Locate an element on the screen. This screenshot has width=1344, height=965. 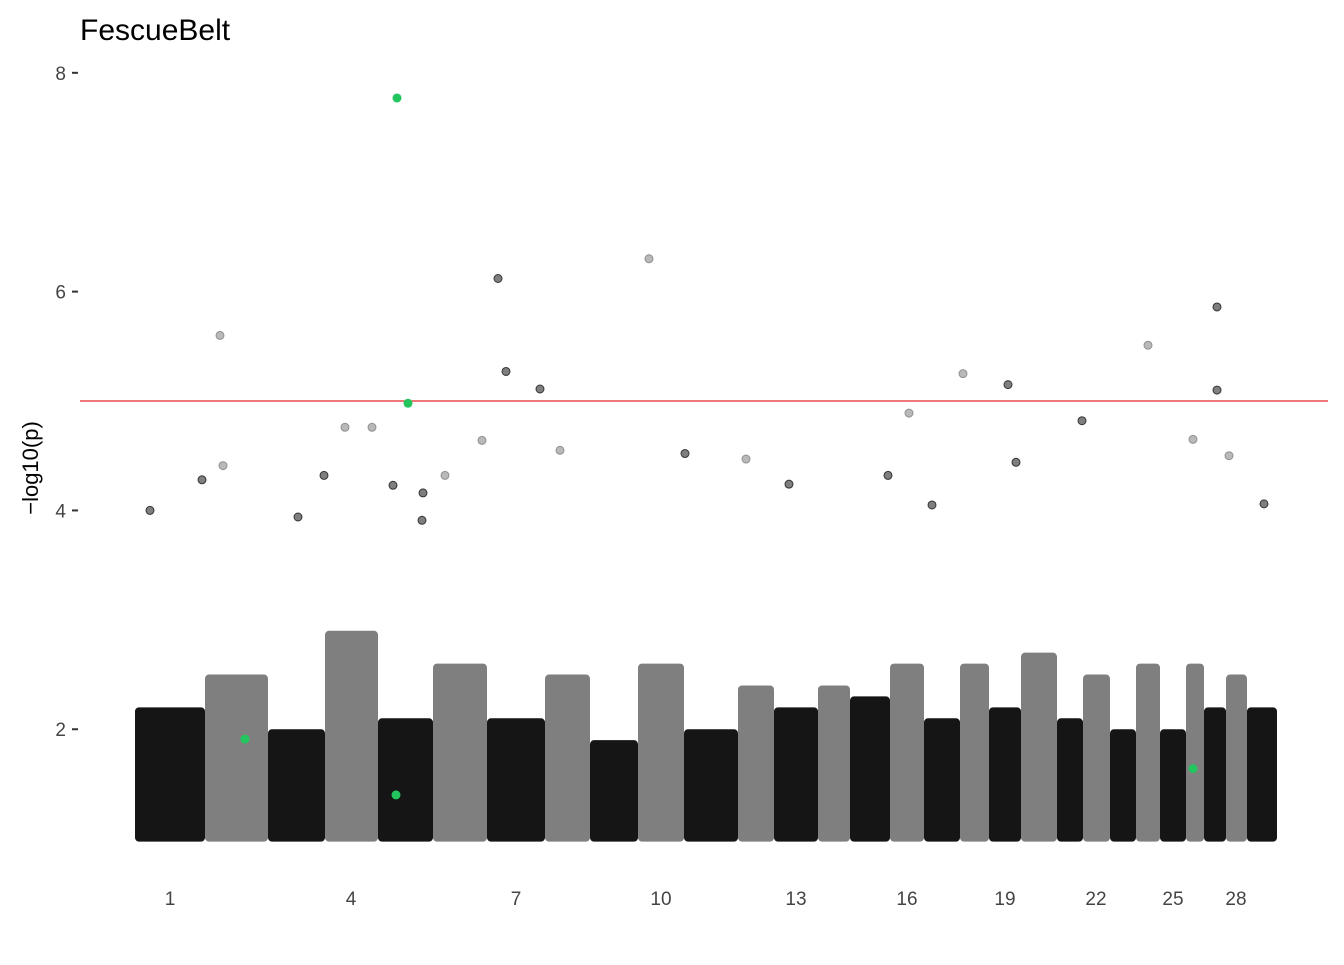
chart-title: FescueBelt is located at coordinates (155, 30).